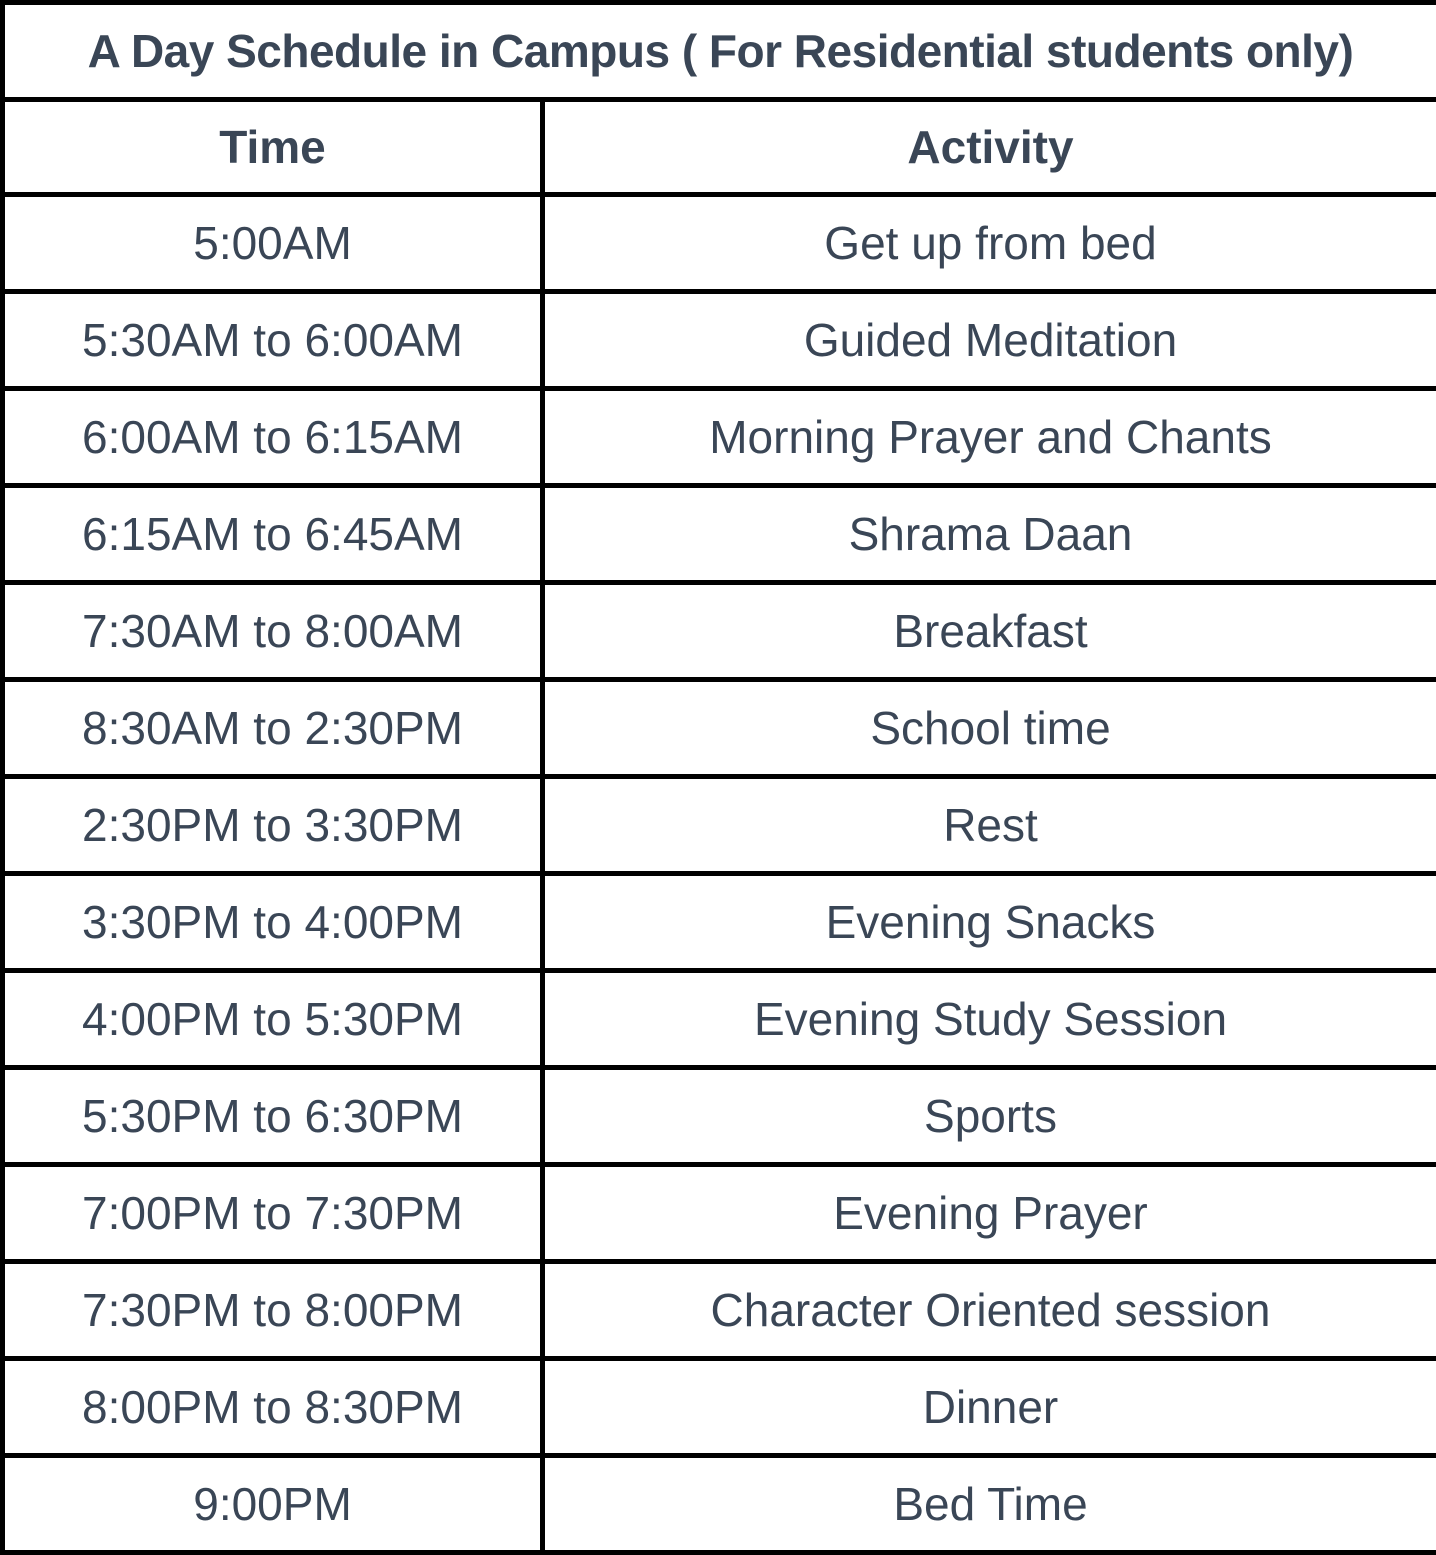  Describe the element at coordinates (989, 922) in the screenshot. I see `activity-cell: Evening Snacks` at that location.